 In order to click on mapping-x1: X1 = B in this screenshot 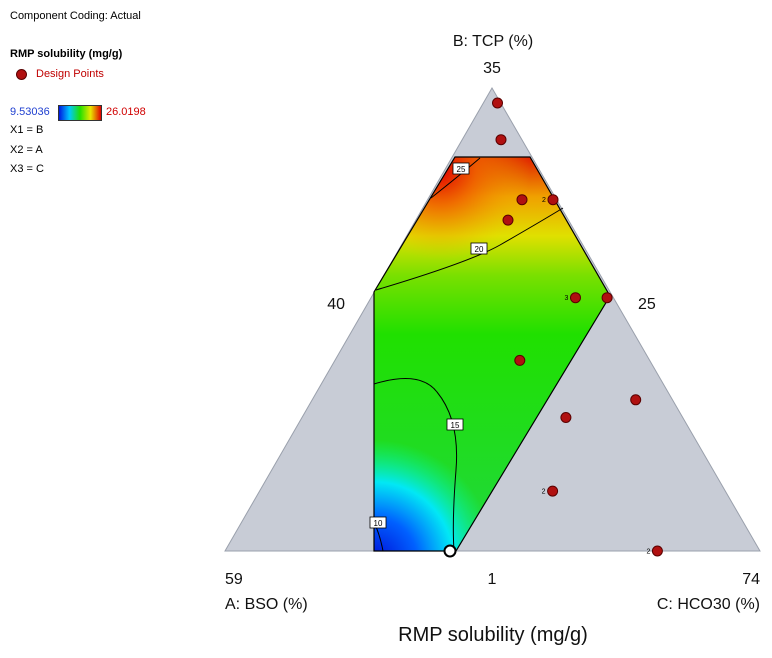, I will do `click(27, 130)`.